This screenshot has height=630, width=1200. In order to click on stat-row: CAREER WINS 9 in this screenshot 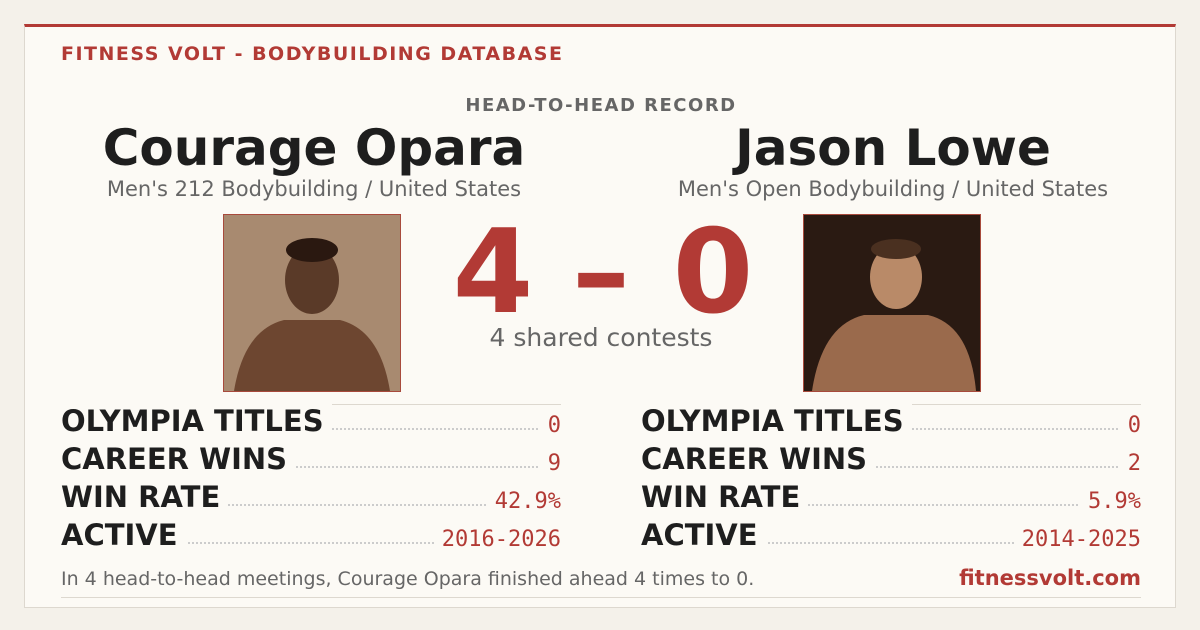, I will do `click(311, 459)`.